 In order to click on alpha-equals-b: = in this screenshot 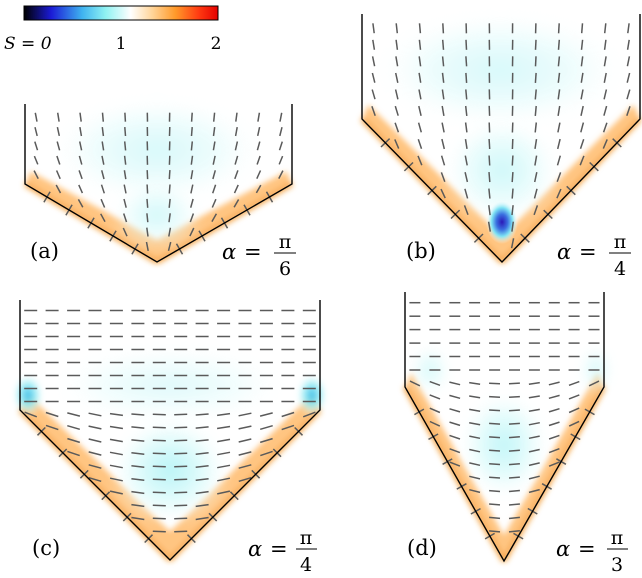, I will do `click(588, 252)`.